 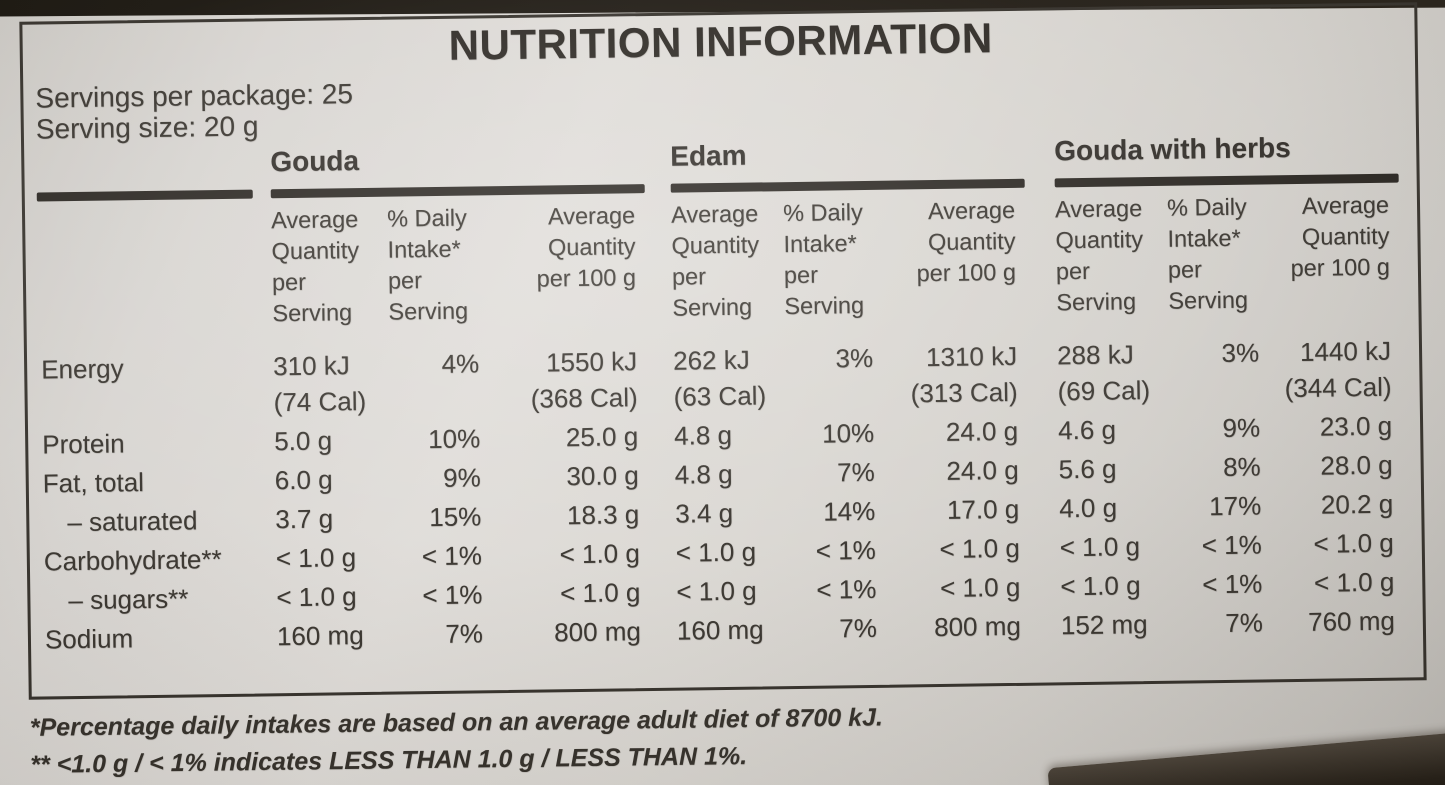 I want to click on value-per-100g: 17.0 g, so click(x=983, y=509).